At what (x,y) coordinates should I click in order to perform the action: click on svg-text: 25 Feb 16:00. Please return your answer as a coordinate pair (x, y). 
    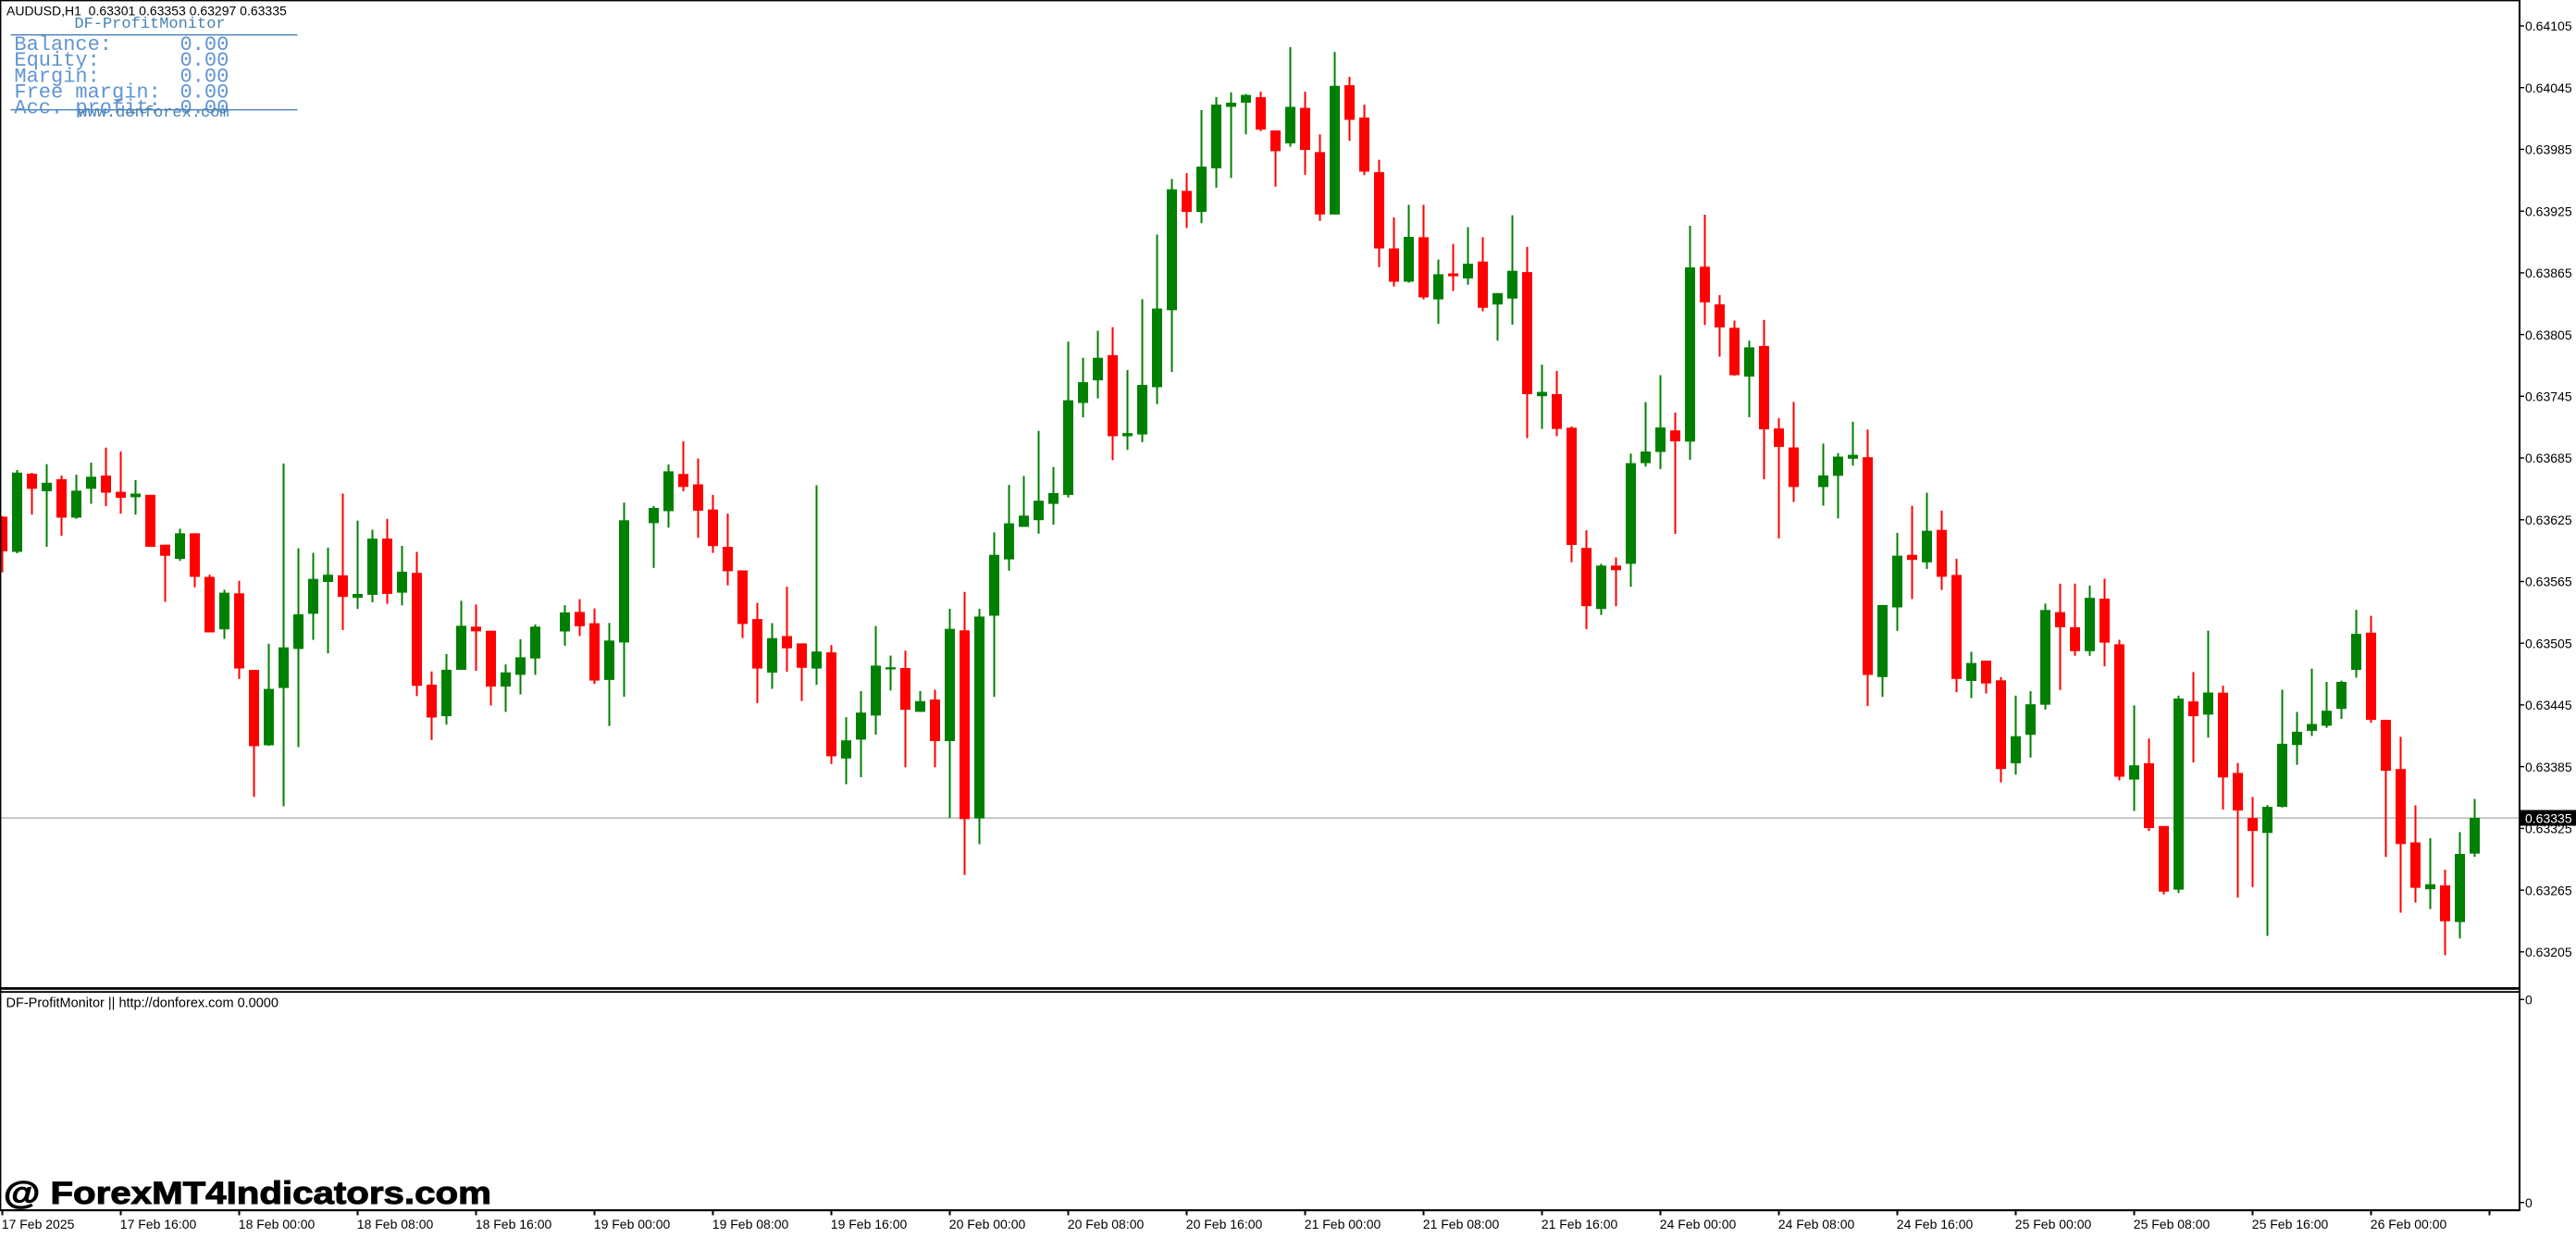
    Looking at the image, I should click on (2291, 1224).